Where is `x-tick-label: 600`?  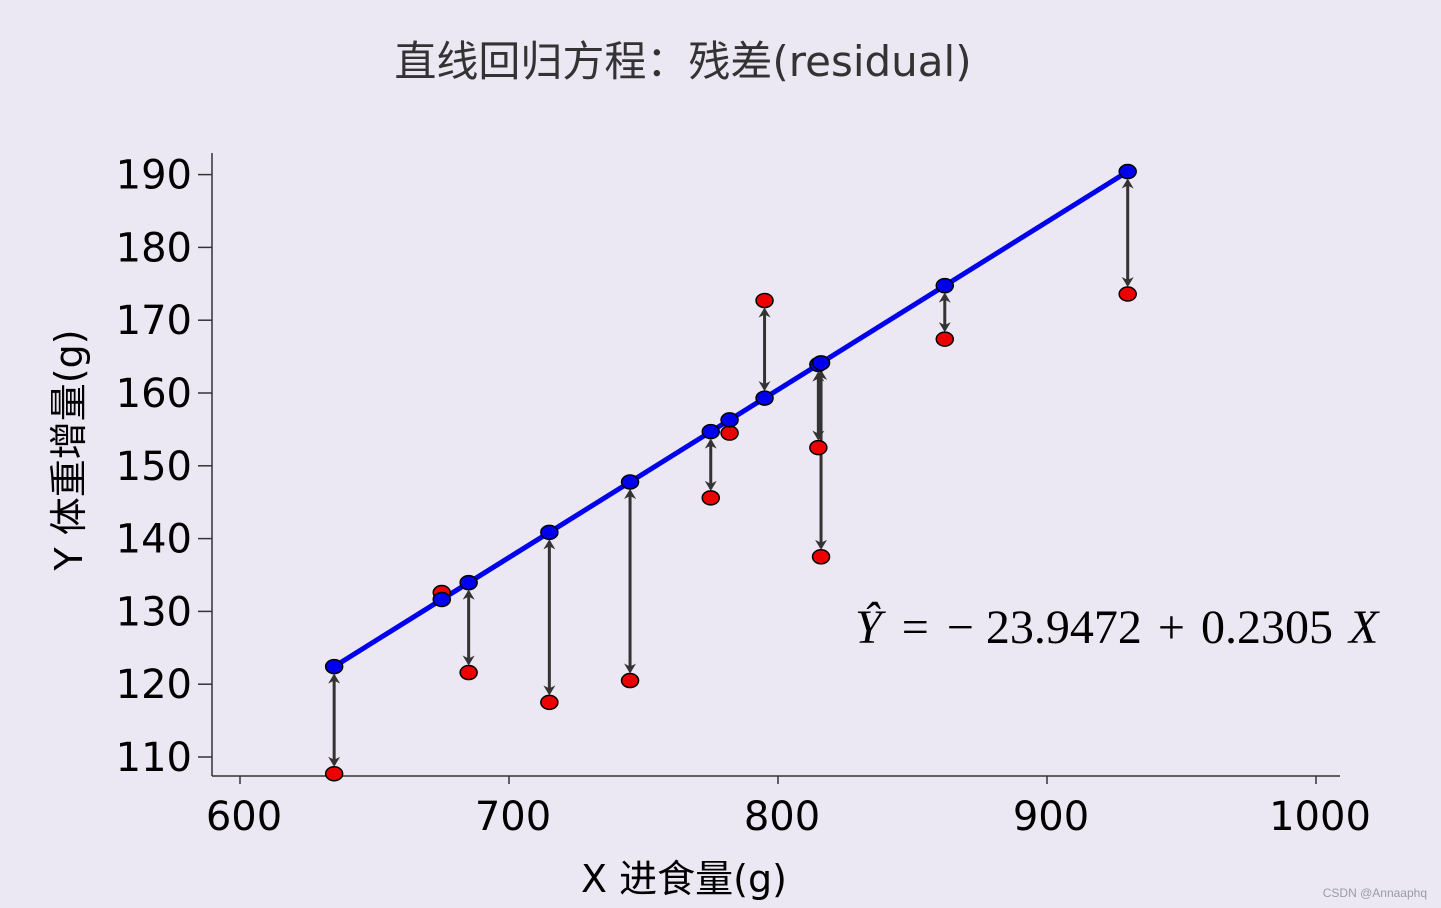
x-tick-label: 600 is located at coordinates (244, 817).